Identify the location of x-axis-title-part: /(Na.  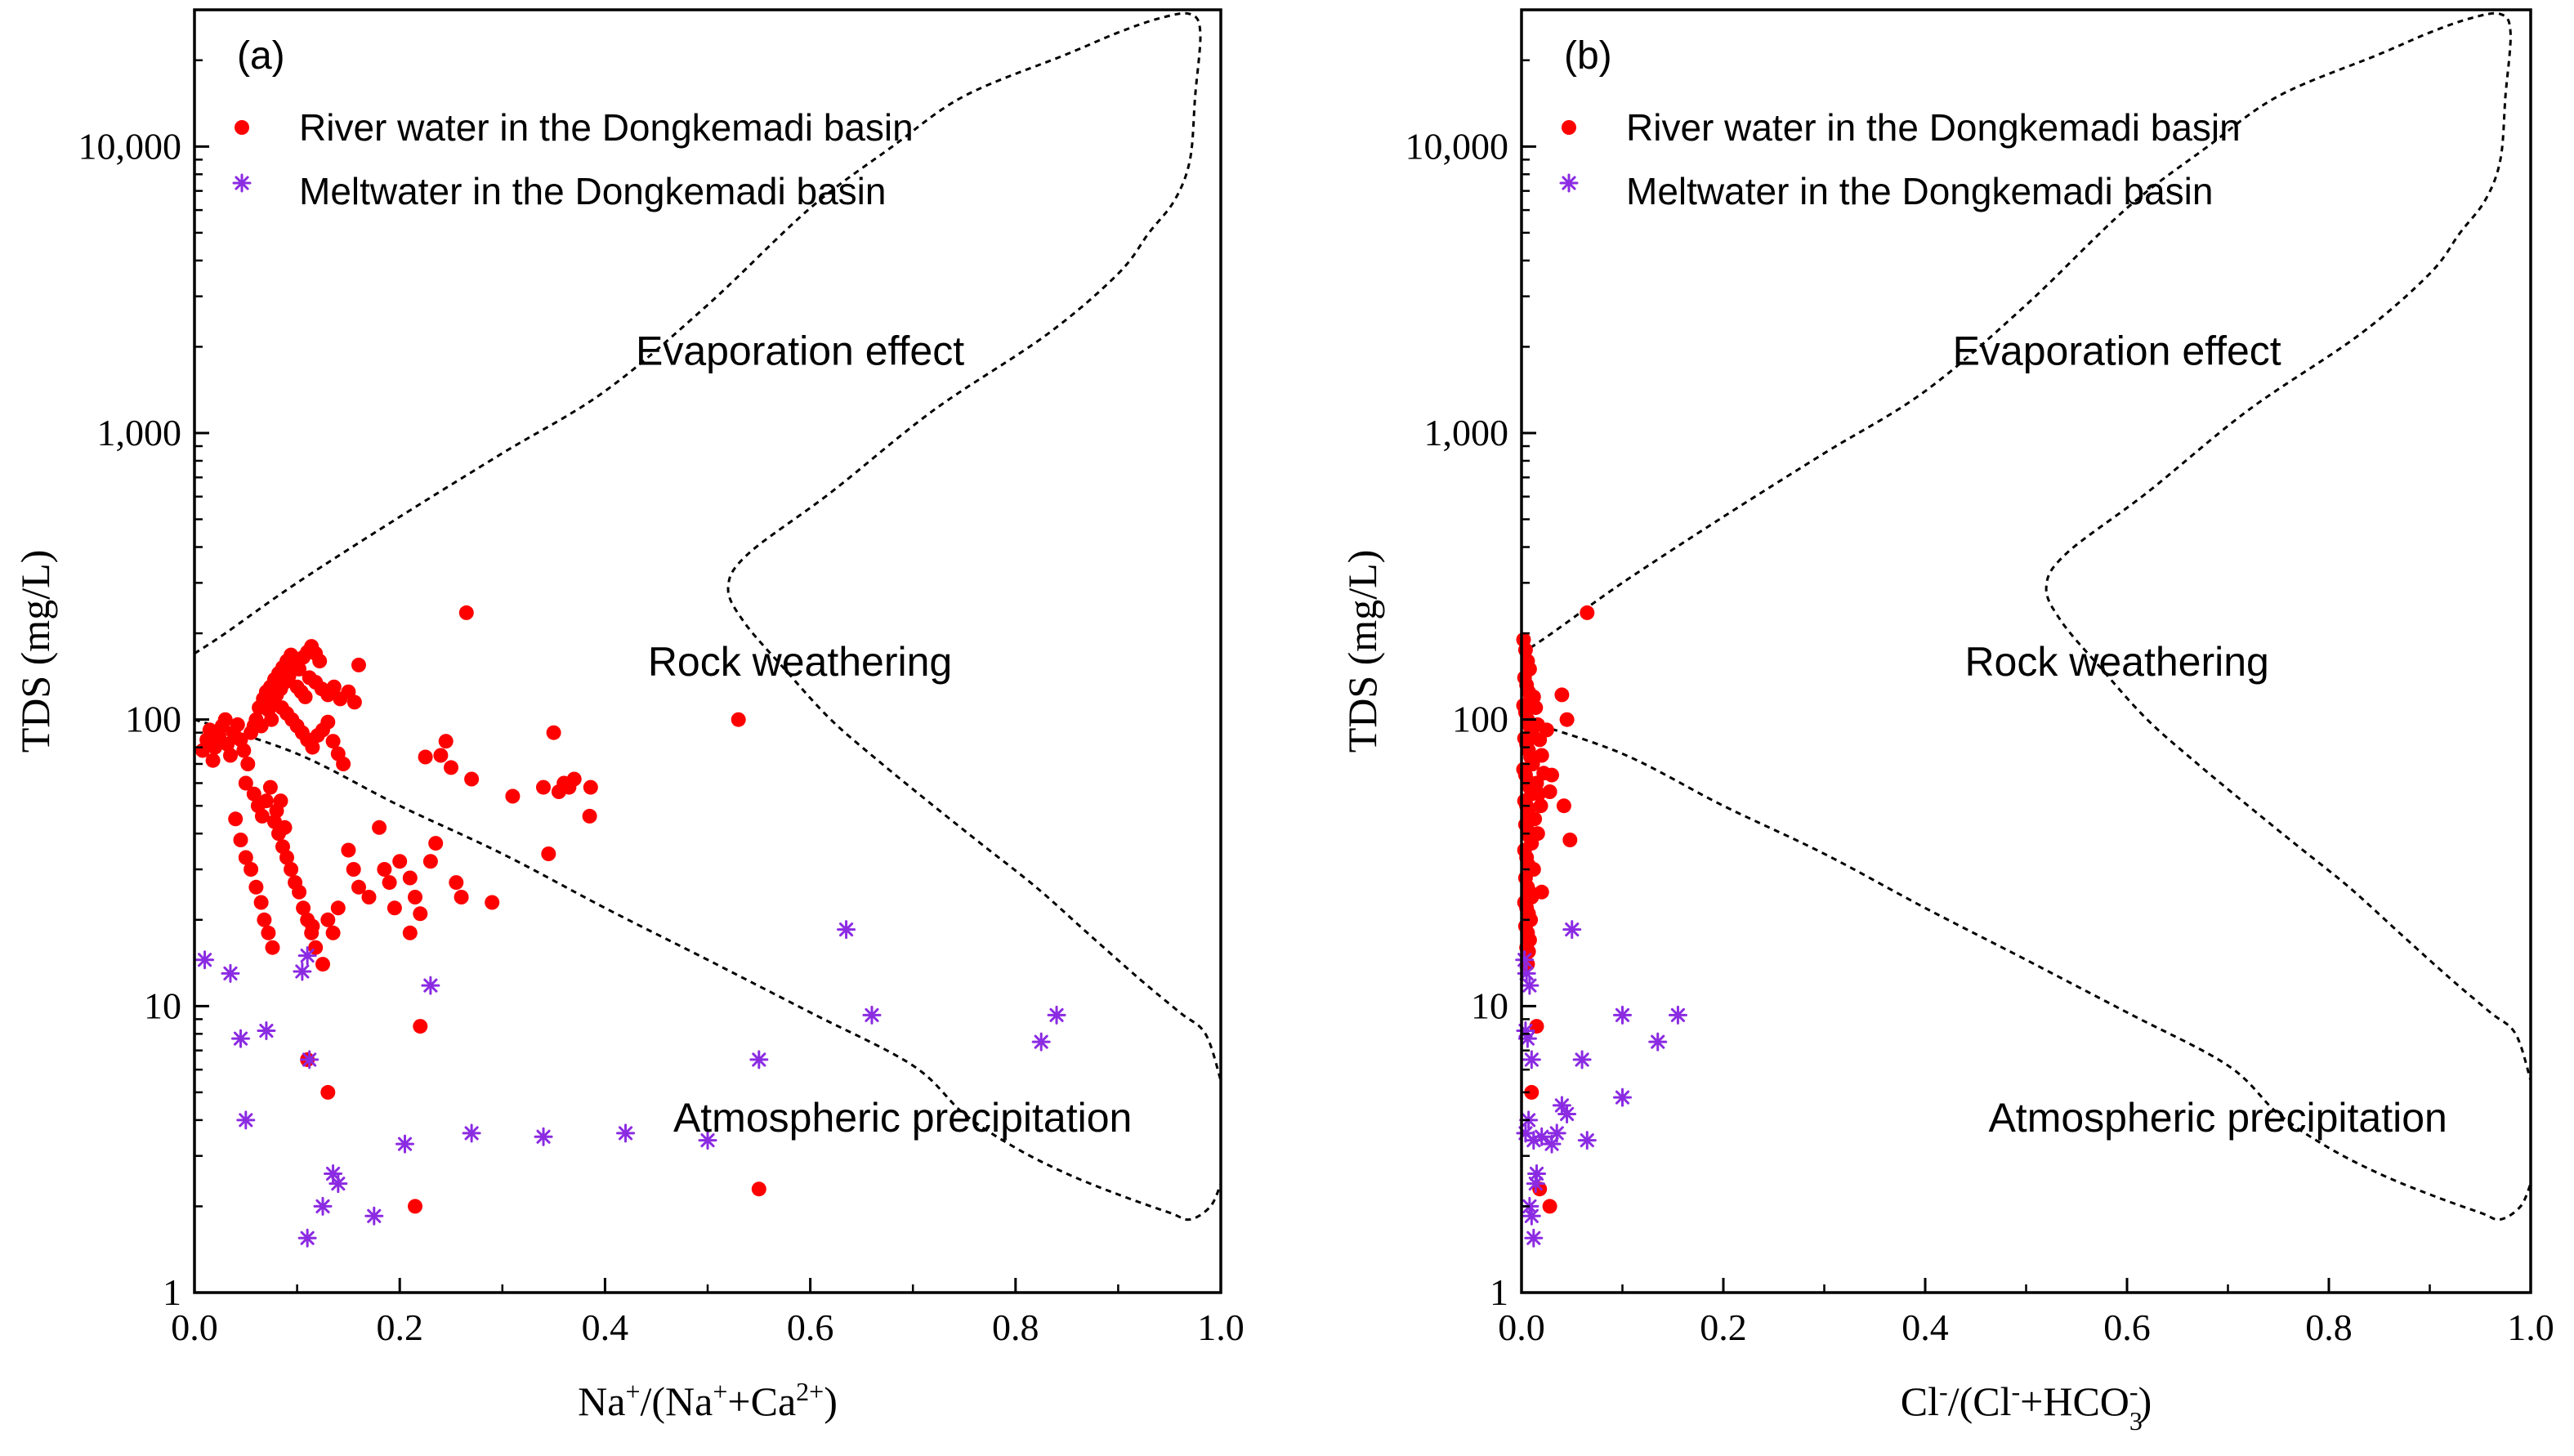
(677, 1401).